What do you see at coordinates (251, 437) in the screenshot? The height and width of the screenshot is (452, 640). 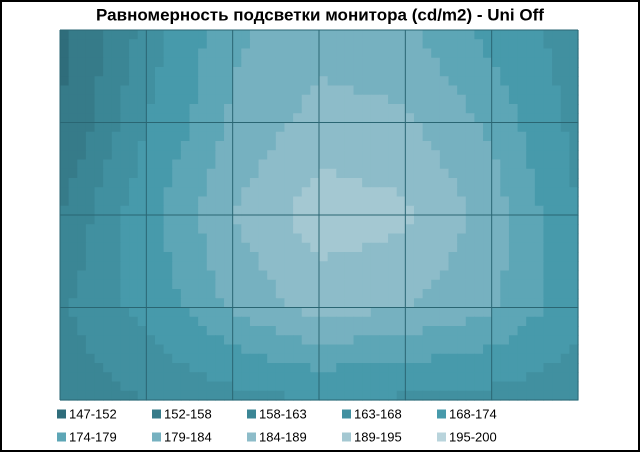 I see `legend-swatch` at bounding box center [251, 437].